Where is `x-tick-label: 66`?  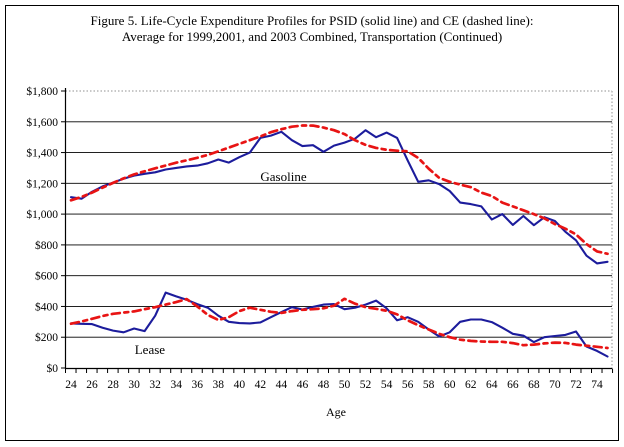
x-tick-label: 66 is located at coordinates (513, 385).